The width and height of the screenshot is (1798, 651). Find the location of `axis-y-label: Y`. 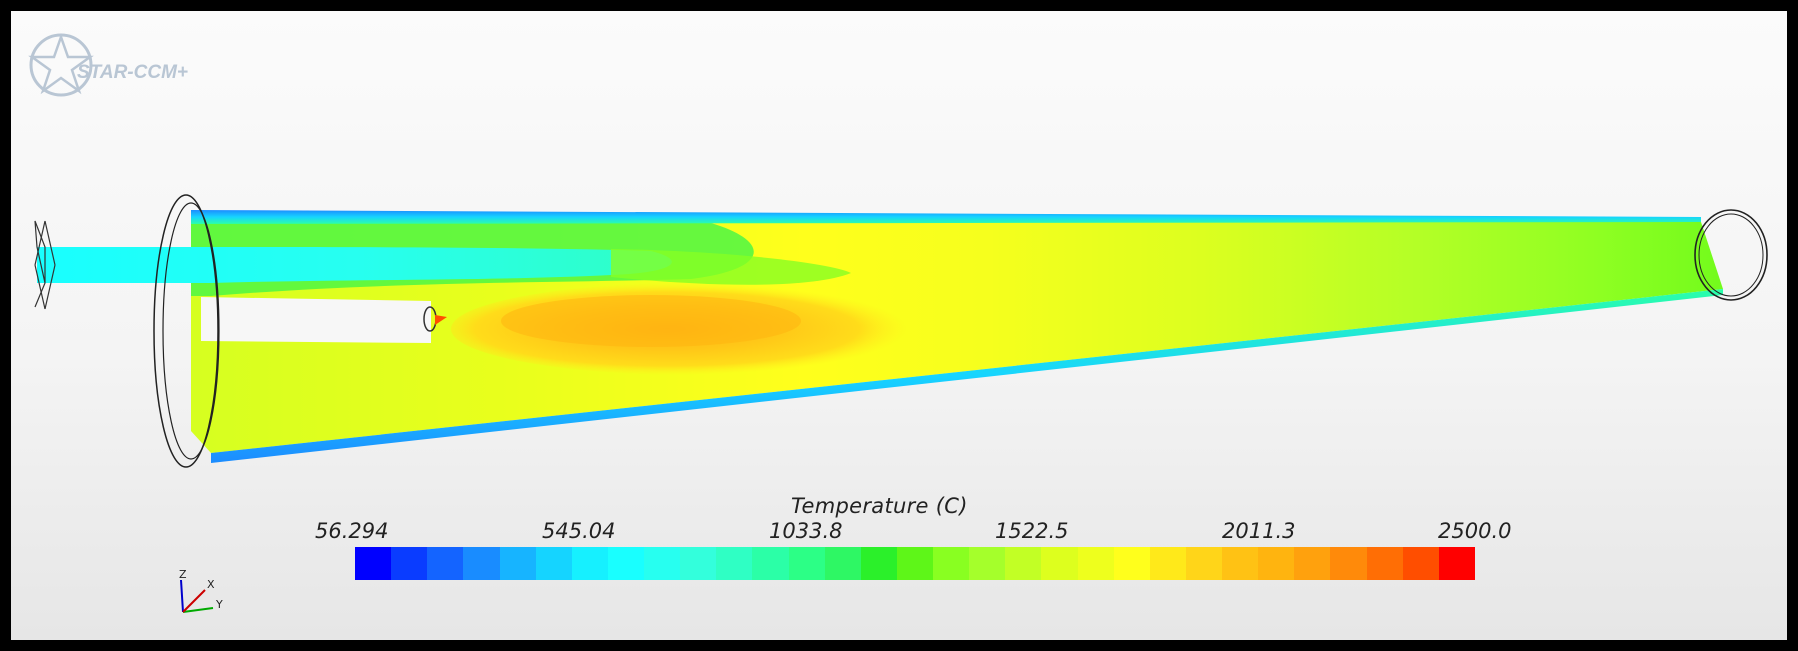

axis-y-label: Y is located at coordinates (219, 604).